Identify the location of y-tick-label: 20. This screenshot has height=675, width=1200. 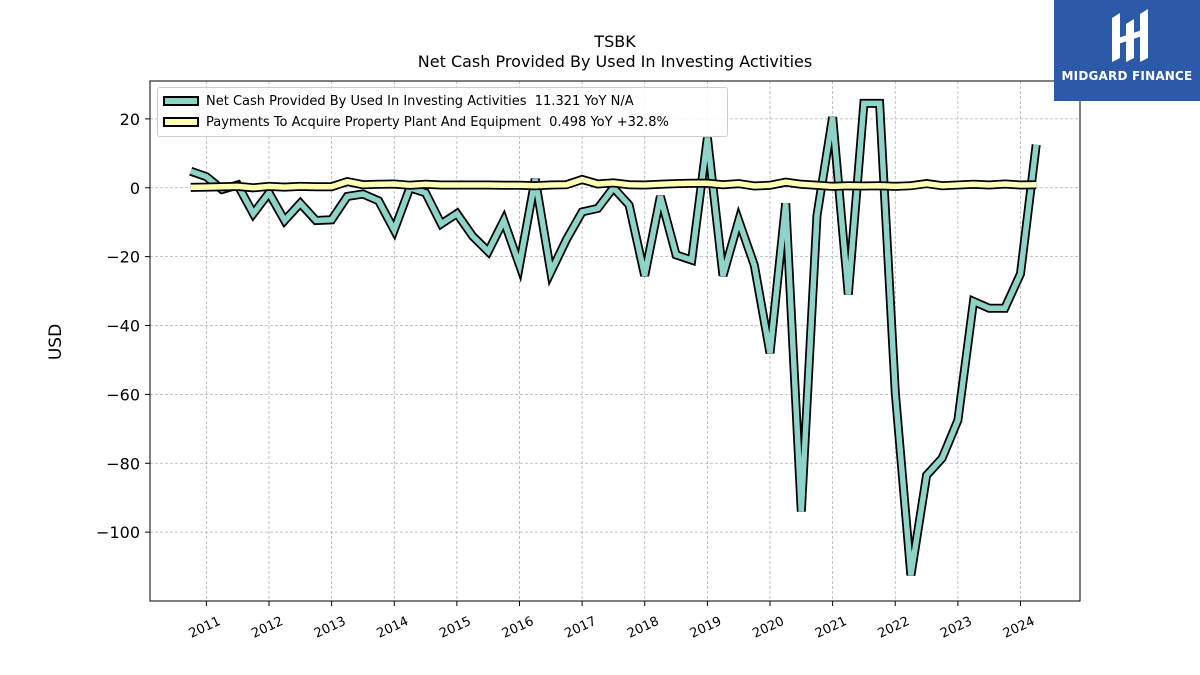
(130, 119).